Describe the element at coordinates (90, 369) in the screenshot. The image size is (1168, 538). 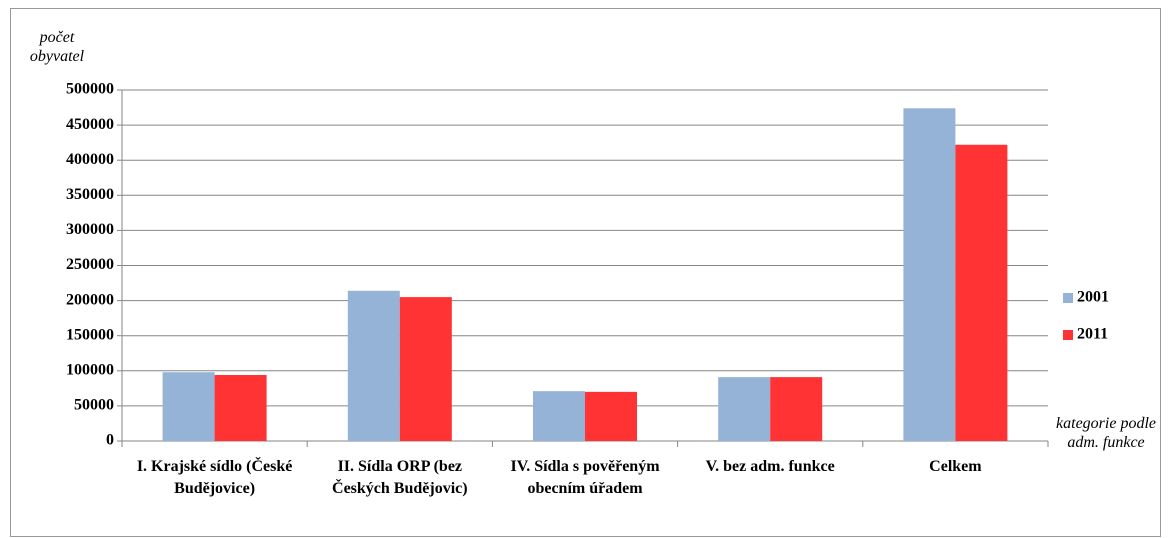
I see `y-tick-label: 100000` at that location.